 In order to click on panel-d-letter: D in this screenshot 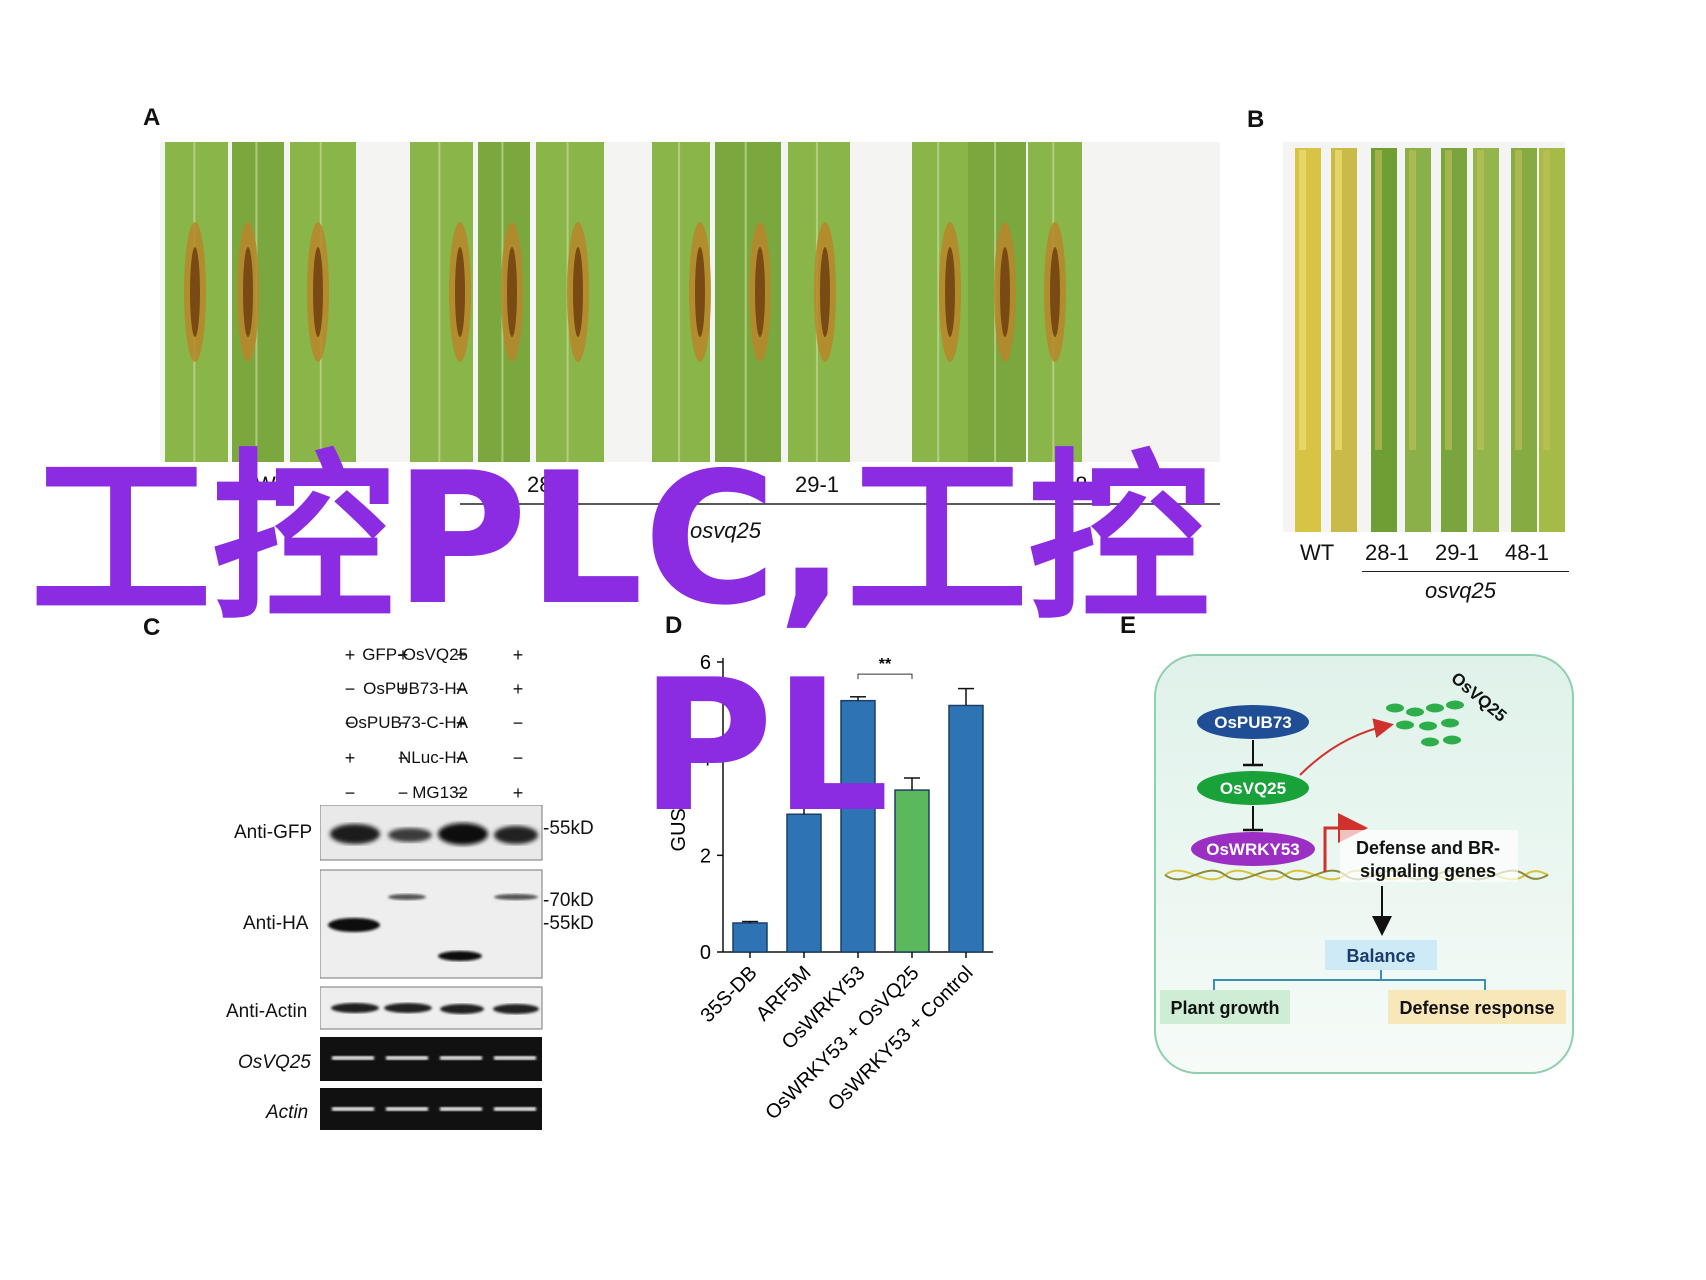, I will do `click(674, 625)`.